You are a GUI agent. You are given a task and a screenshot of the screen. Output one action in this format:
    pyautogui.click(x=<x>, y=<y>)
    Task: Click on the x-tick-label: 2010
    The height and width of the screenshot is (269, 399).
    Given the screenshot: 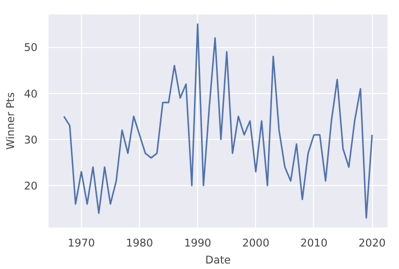 What is the action you would take?
    pyautogui.click(x=314, y=243)
    